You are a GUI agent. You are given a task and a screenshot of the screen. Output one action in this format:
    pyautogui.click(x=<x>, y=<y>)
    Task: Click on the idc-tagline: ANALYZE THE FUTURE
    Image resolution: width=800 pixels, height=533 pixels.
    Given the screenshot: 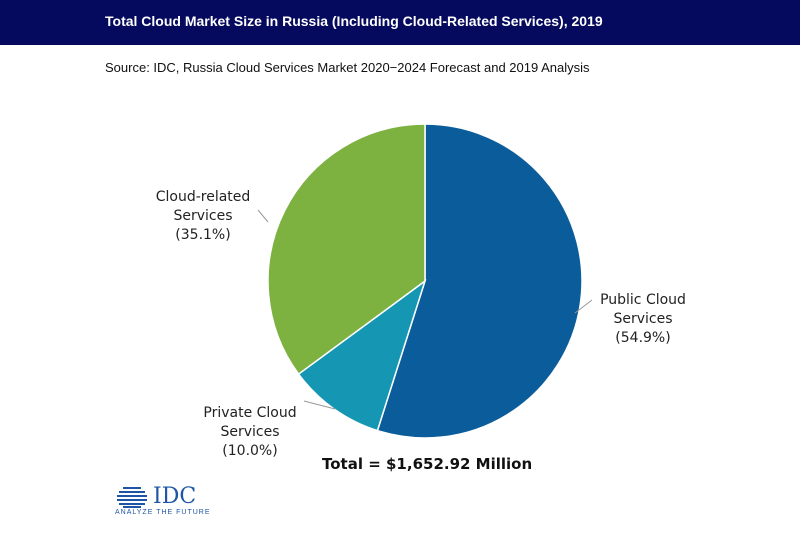 What is the action you would take?
    pyautogui.click(x=163, y=512)
    